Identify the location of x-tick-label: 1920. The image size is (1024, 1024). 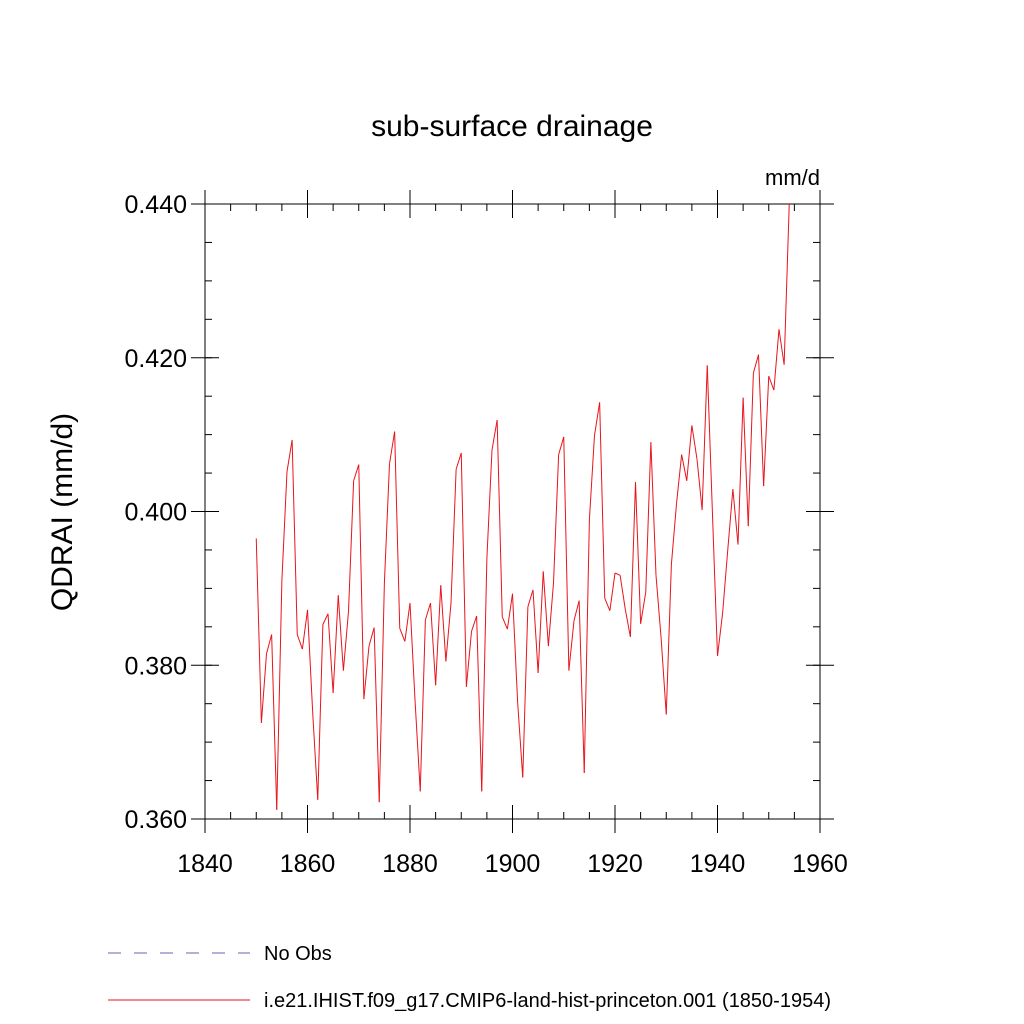
(615, 864).